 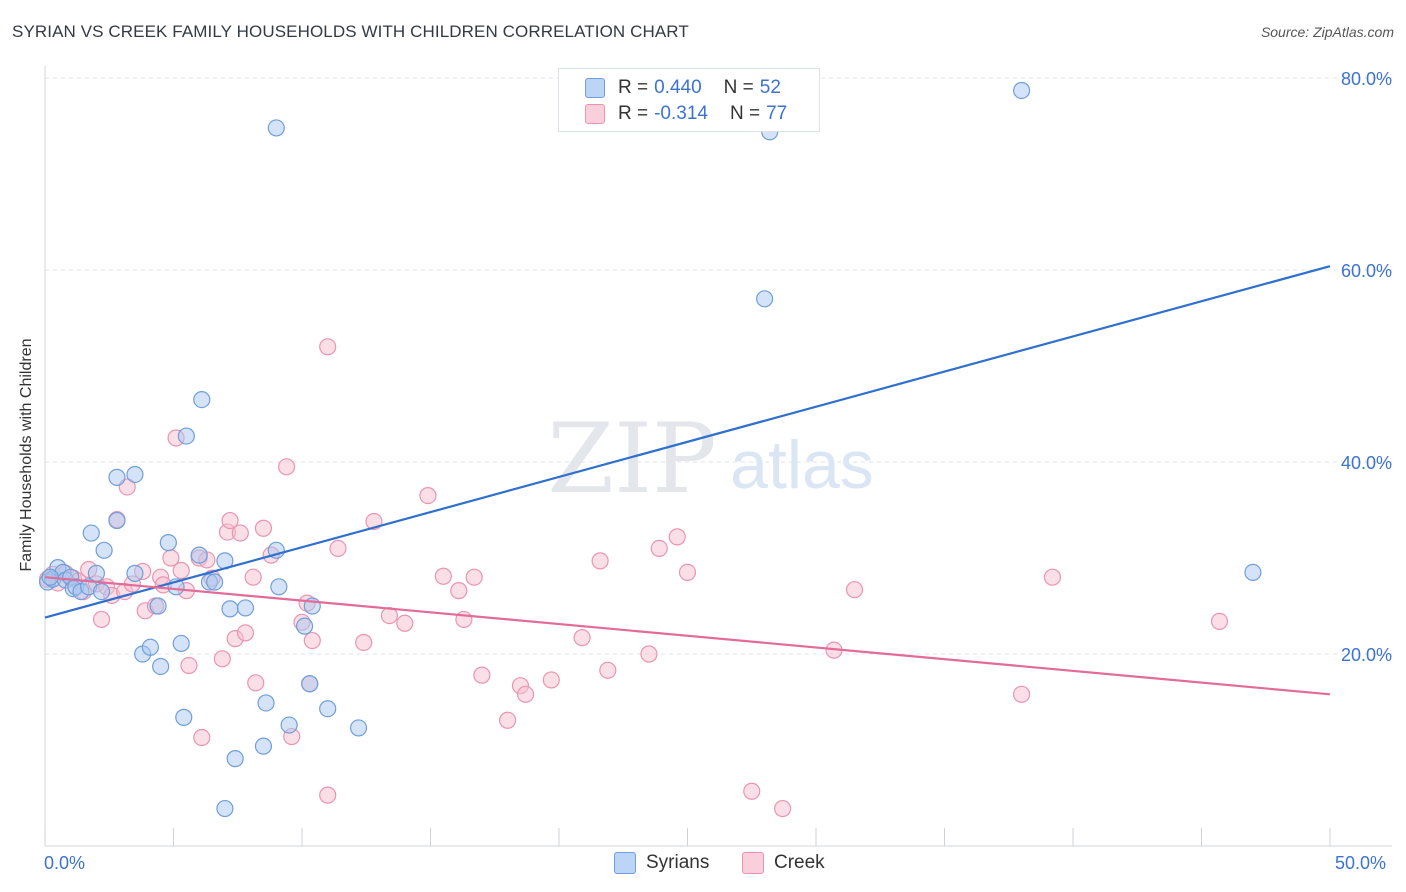 What do you see at coordinates (1361, 863) in the screenshot?
I see `x-max-label: 50.0%` at bounding box center [1361, 863].